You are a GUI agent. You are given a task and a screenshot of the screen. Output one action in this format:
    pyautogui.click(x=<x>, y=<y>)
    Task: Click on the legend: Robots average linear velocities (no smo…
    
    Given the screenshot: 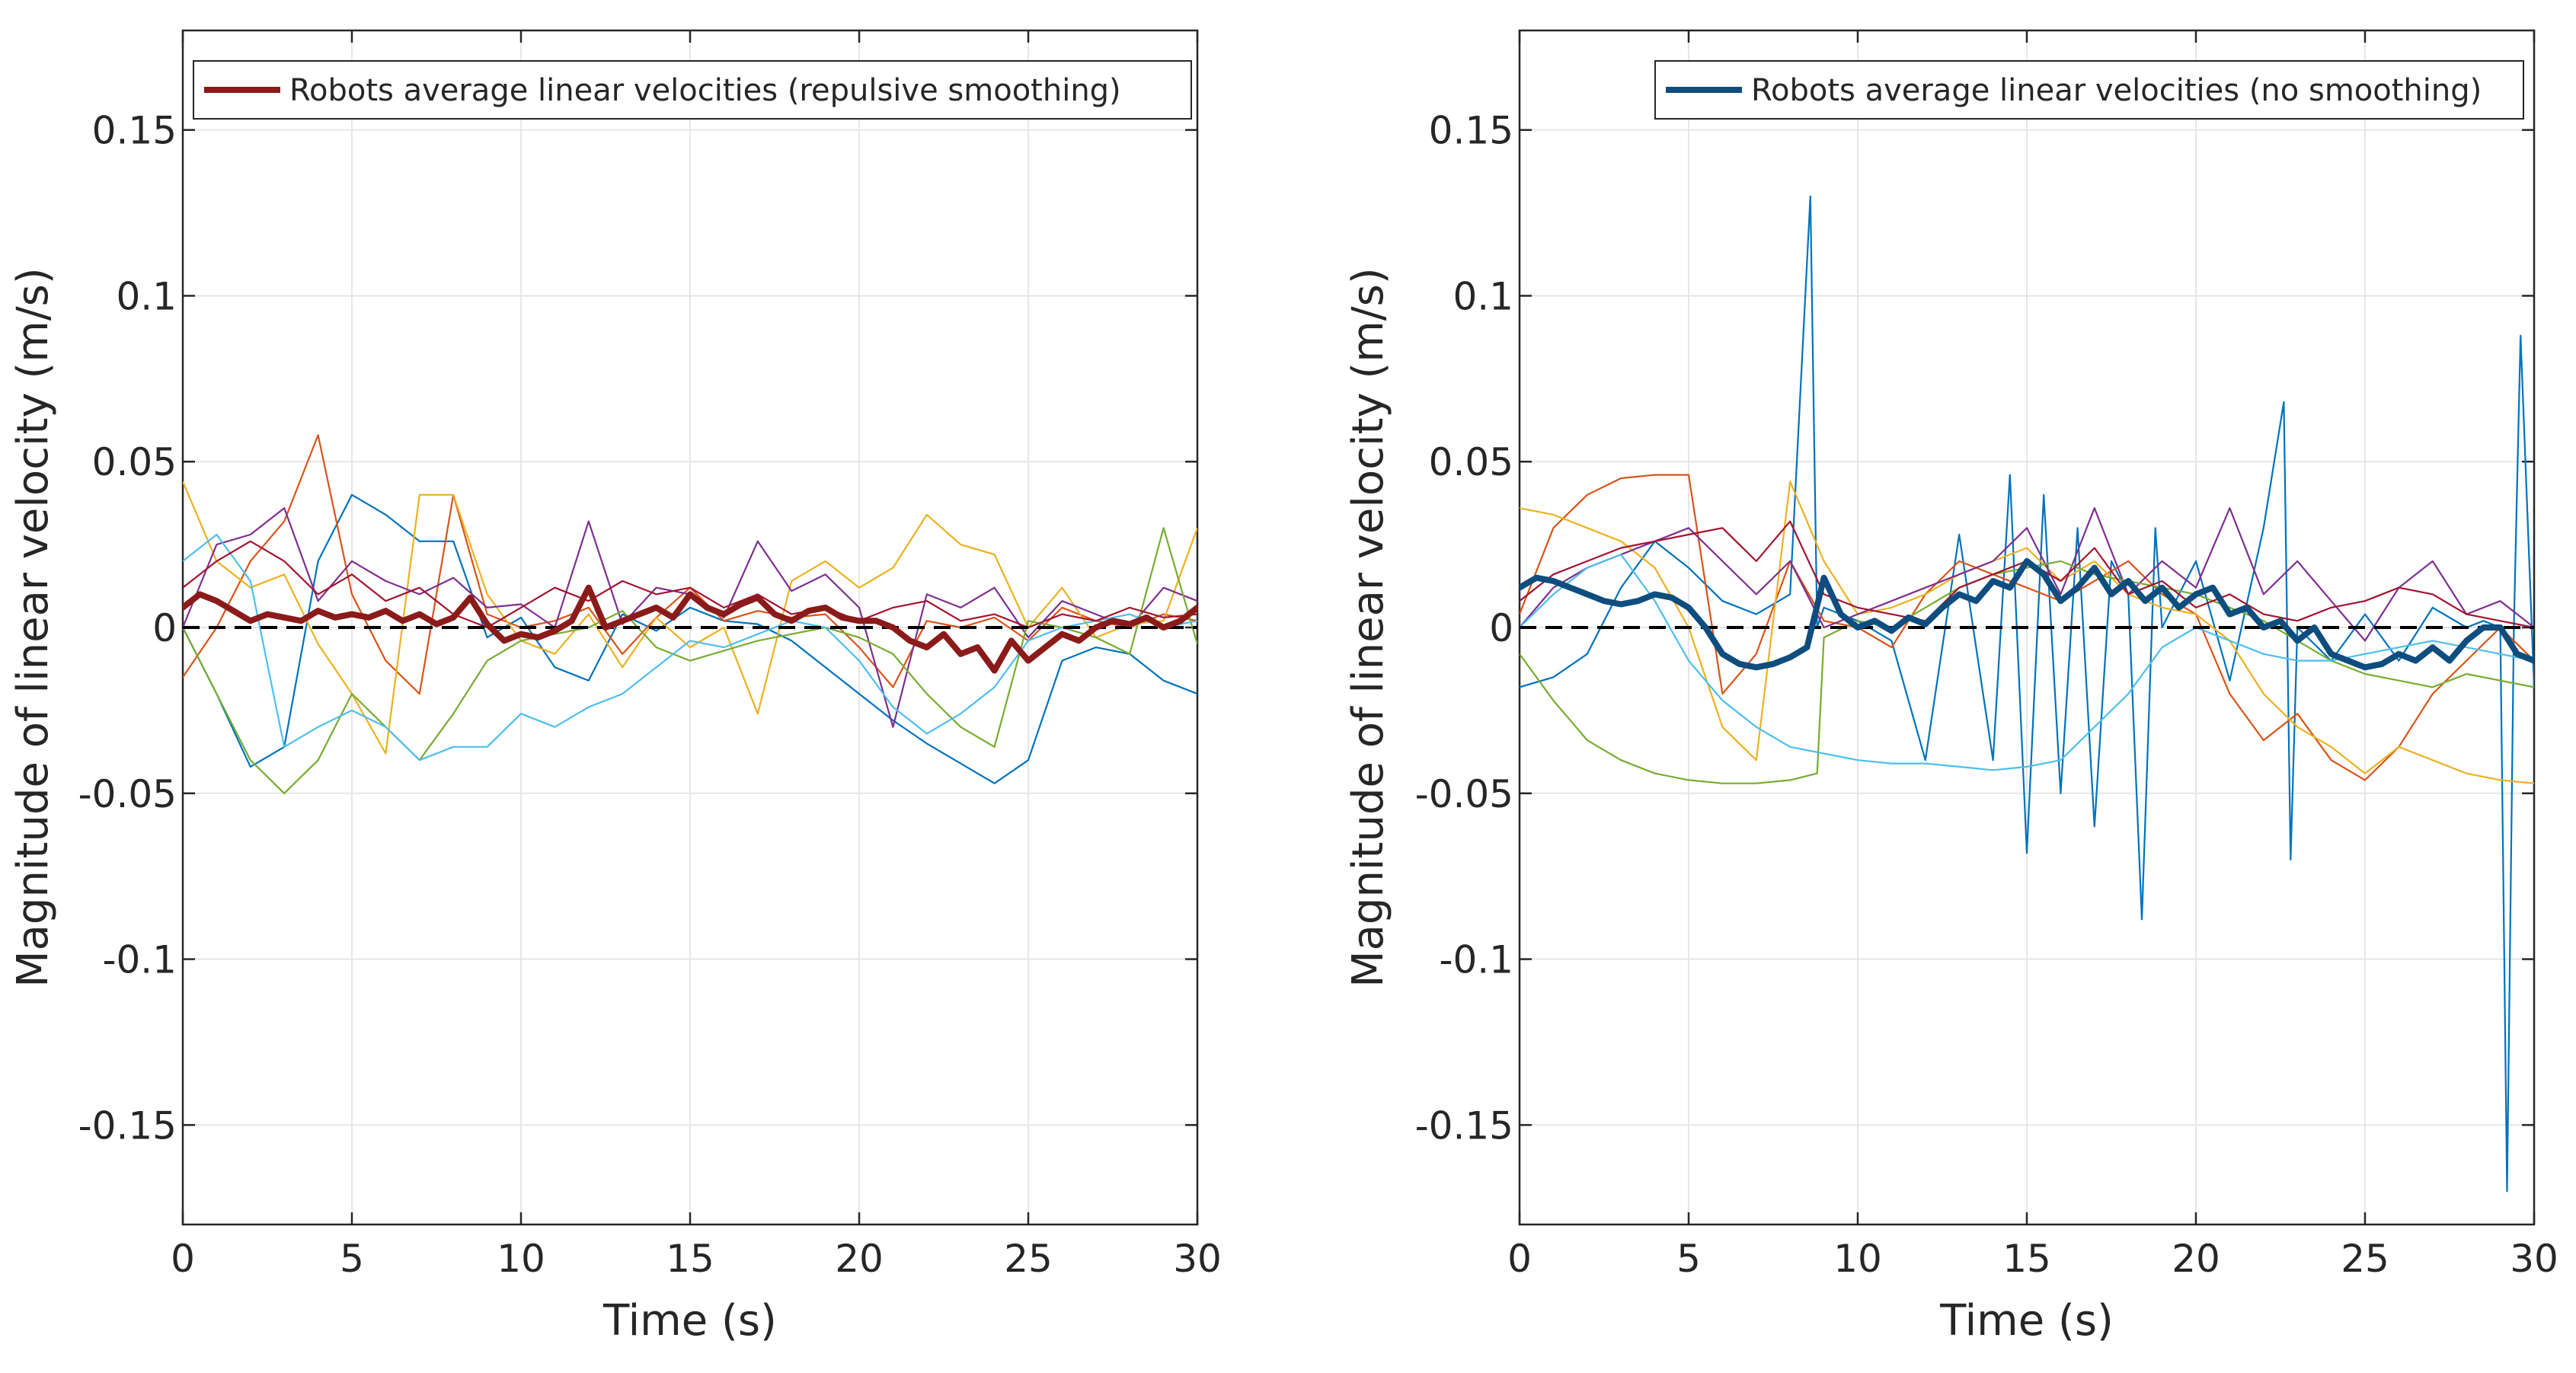 What is the action you would take?
    pyautogui.click(x=2089, y=90)
    